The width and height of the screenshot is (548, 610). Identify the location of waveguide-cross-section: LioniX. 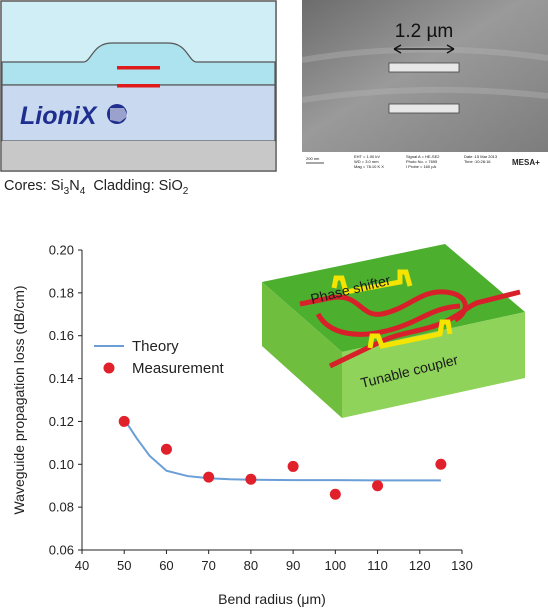
(138, 86).